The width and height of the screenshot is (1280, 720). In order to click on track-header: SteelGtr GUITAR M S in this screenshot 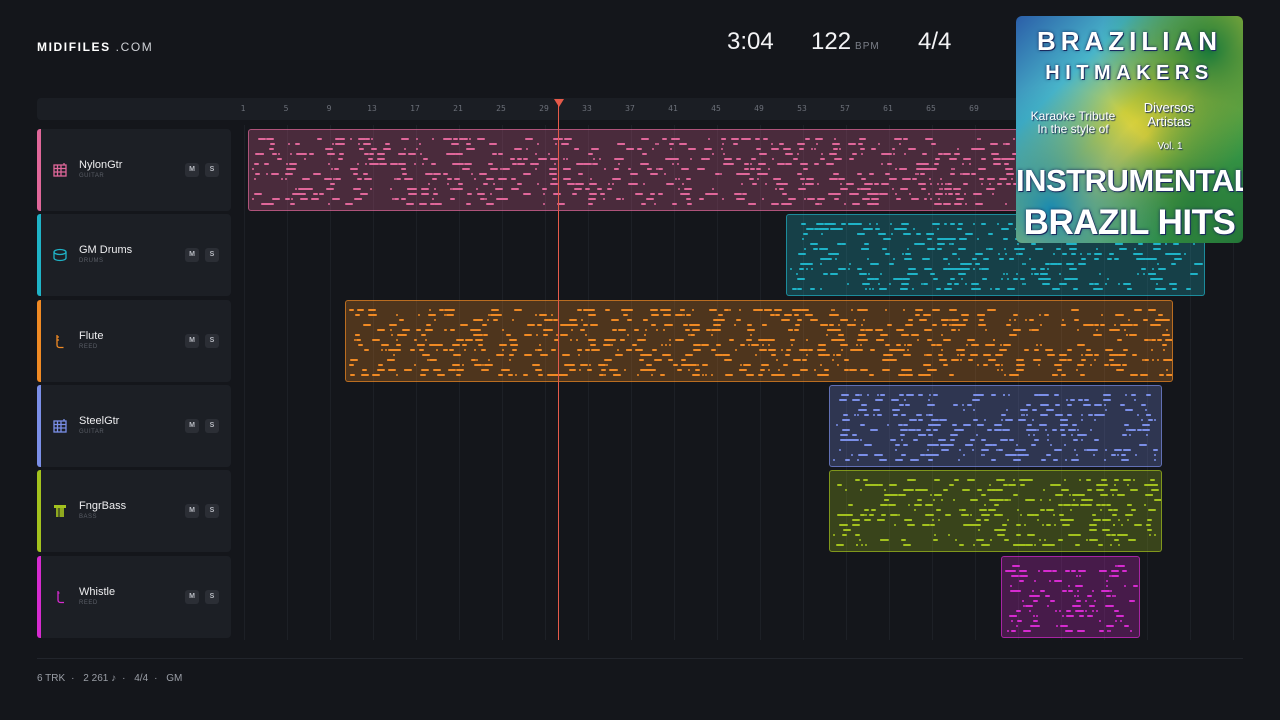, I will do `click(134, 425)`.